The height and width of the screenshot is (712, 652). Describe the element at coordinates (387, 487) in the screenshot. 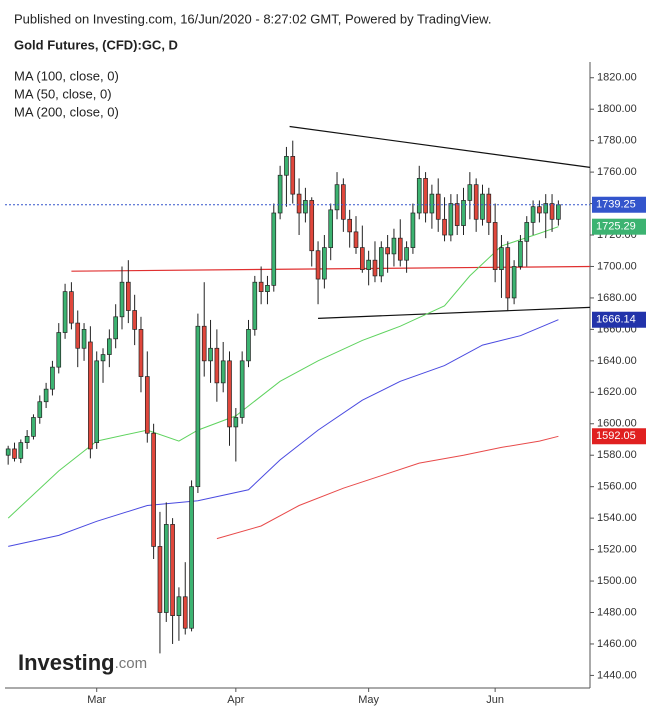

I see `ma-line` at that location.